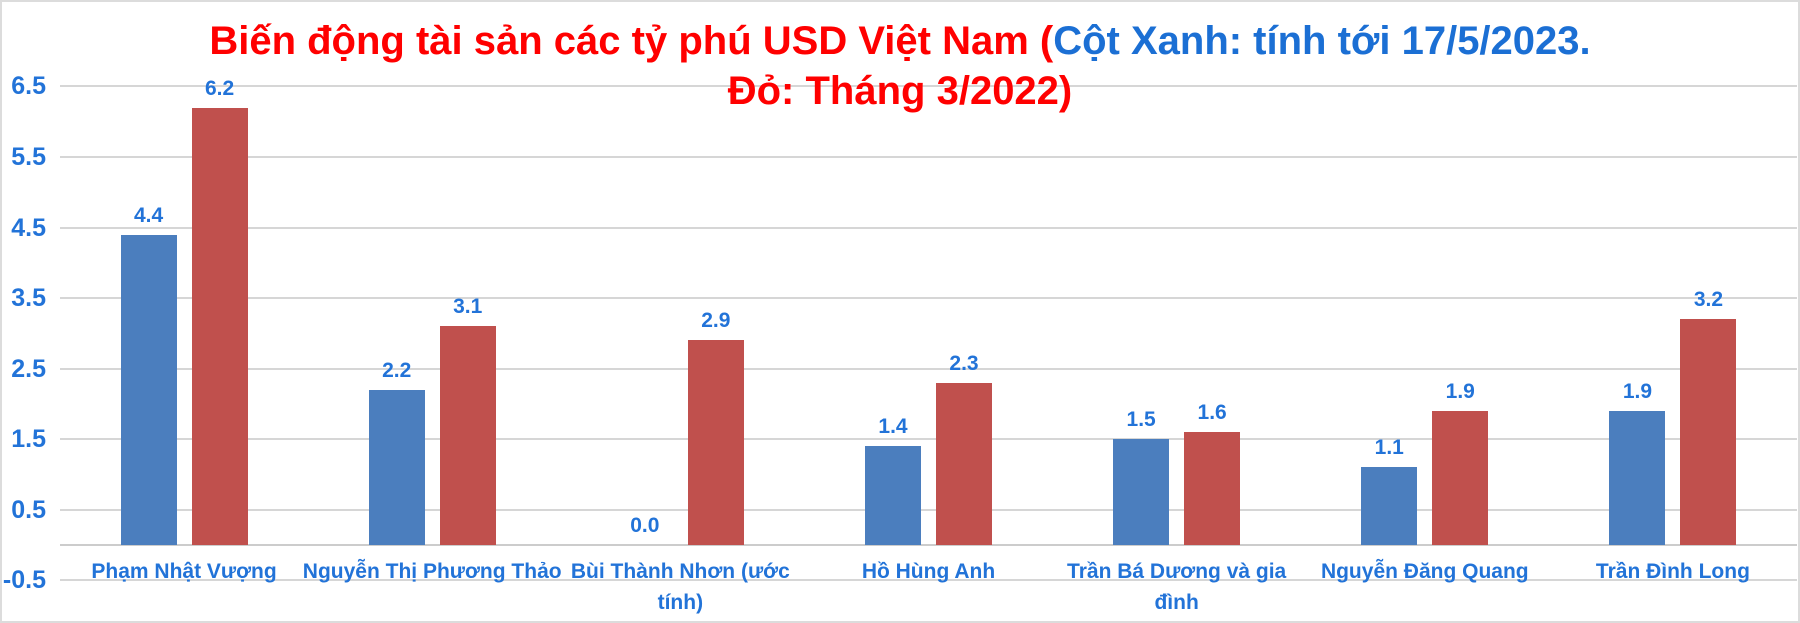  What do you see at coordinates (432, 571) in the screenshot?
I see `category-label: Nguyễn Thị Phương Thảo` at bounding box center [432, 571].